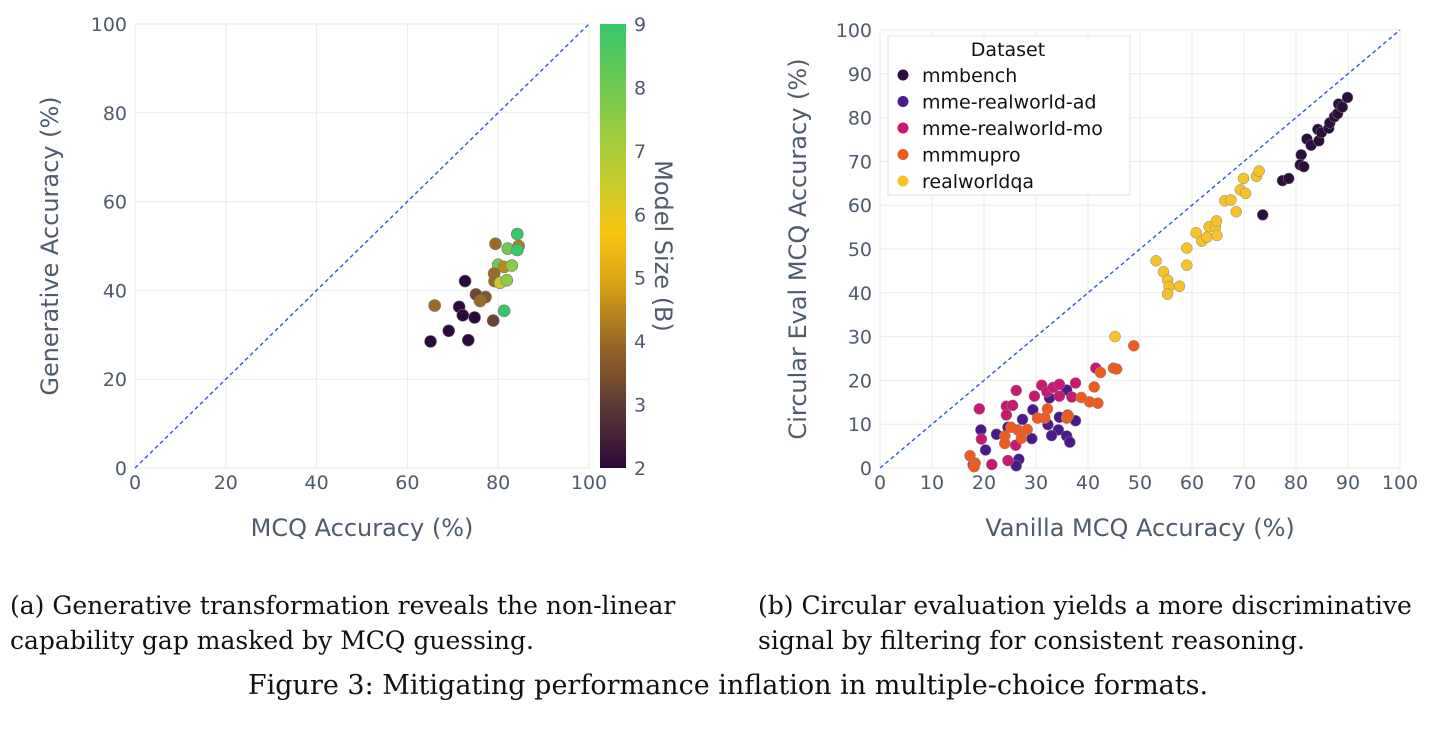 The height and width of the screenshot is (731, 1456). Describe the element at coordinates (1036, 483) in the screenshot. I see `x-tick-label: 30` at that location.